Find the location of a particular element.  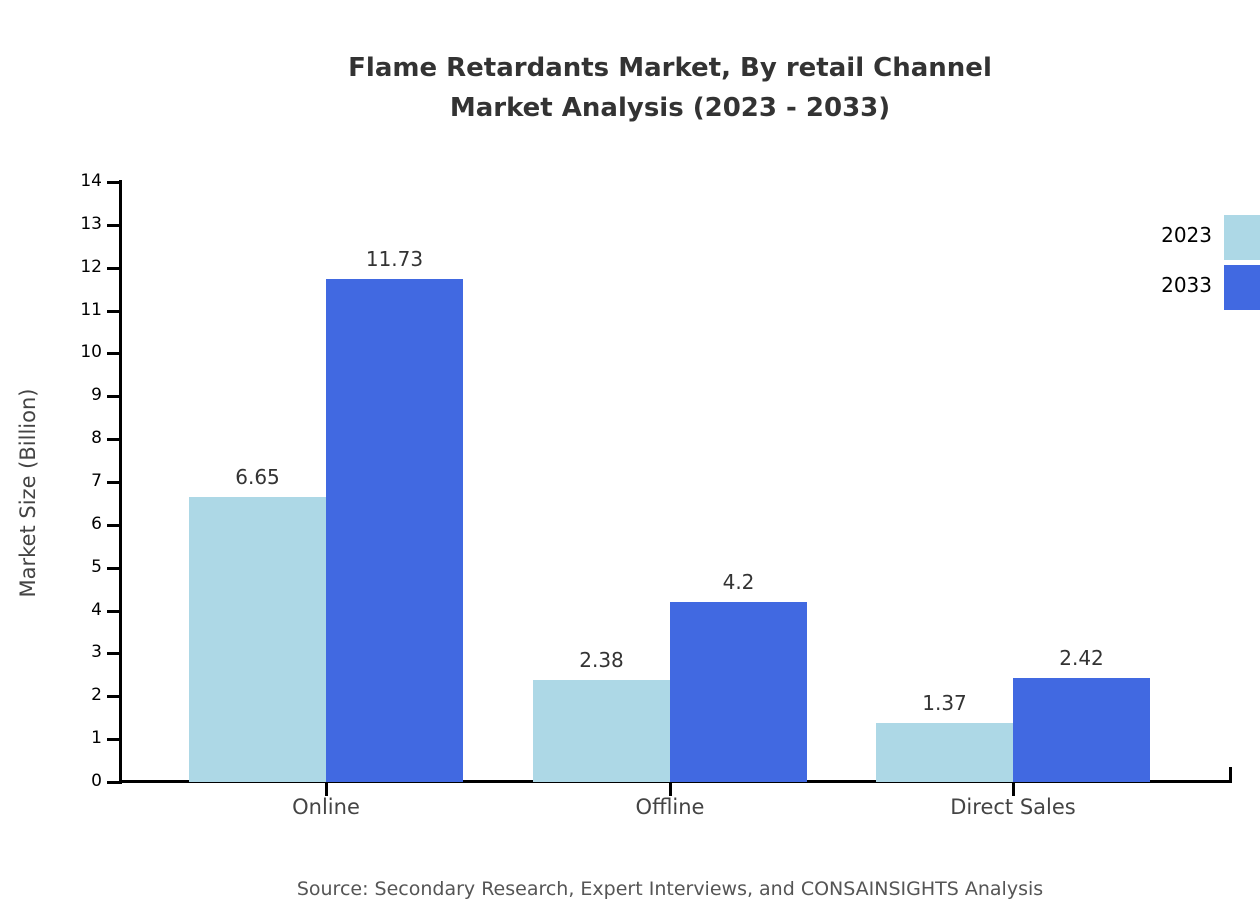

y-axis-tick-label: 1 is located at coordinates (96, 738).